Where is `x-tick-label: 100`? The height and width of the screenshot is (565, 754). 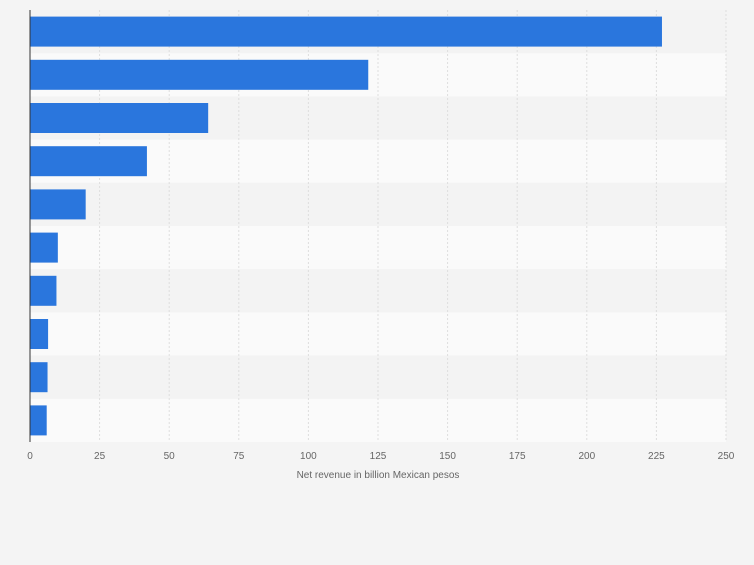 x-tick-label: 100 is located at coordinates (308, 456).